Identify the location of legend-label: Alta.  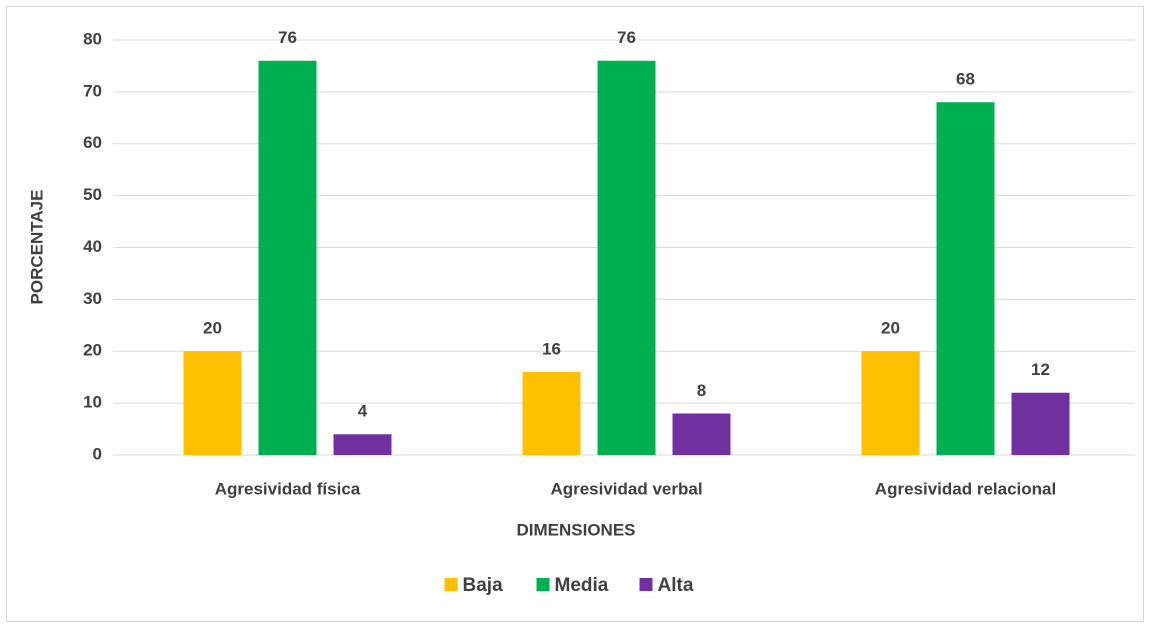
(676, 585).